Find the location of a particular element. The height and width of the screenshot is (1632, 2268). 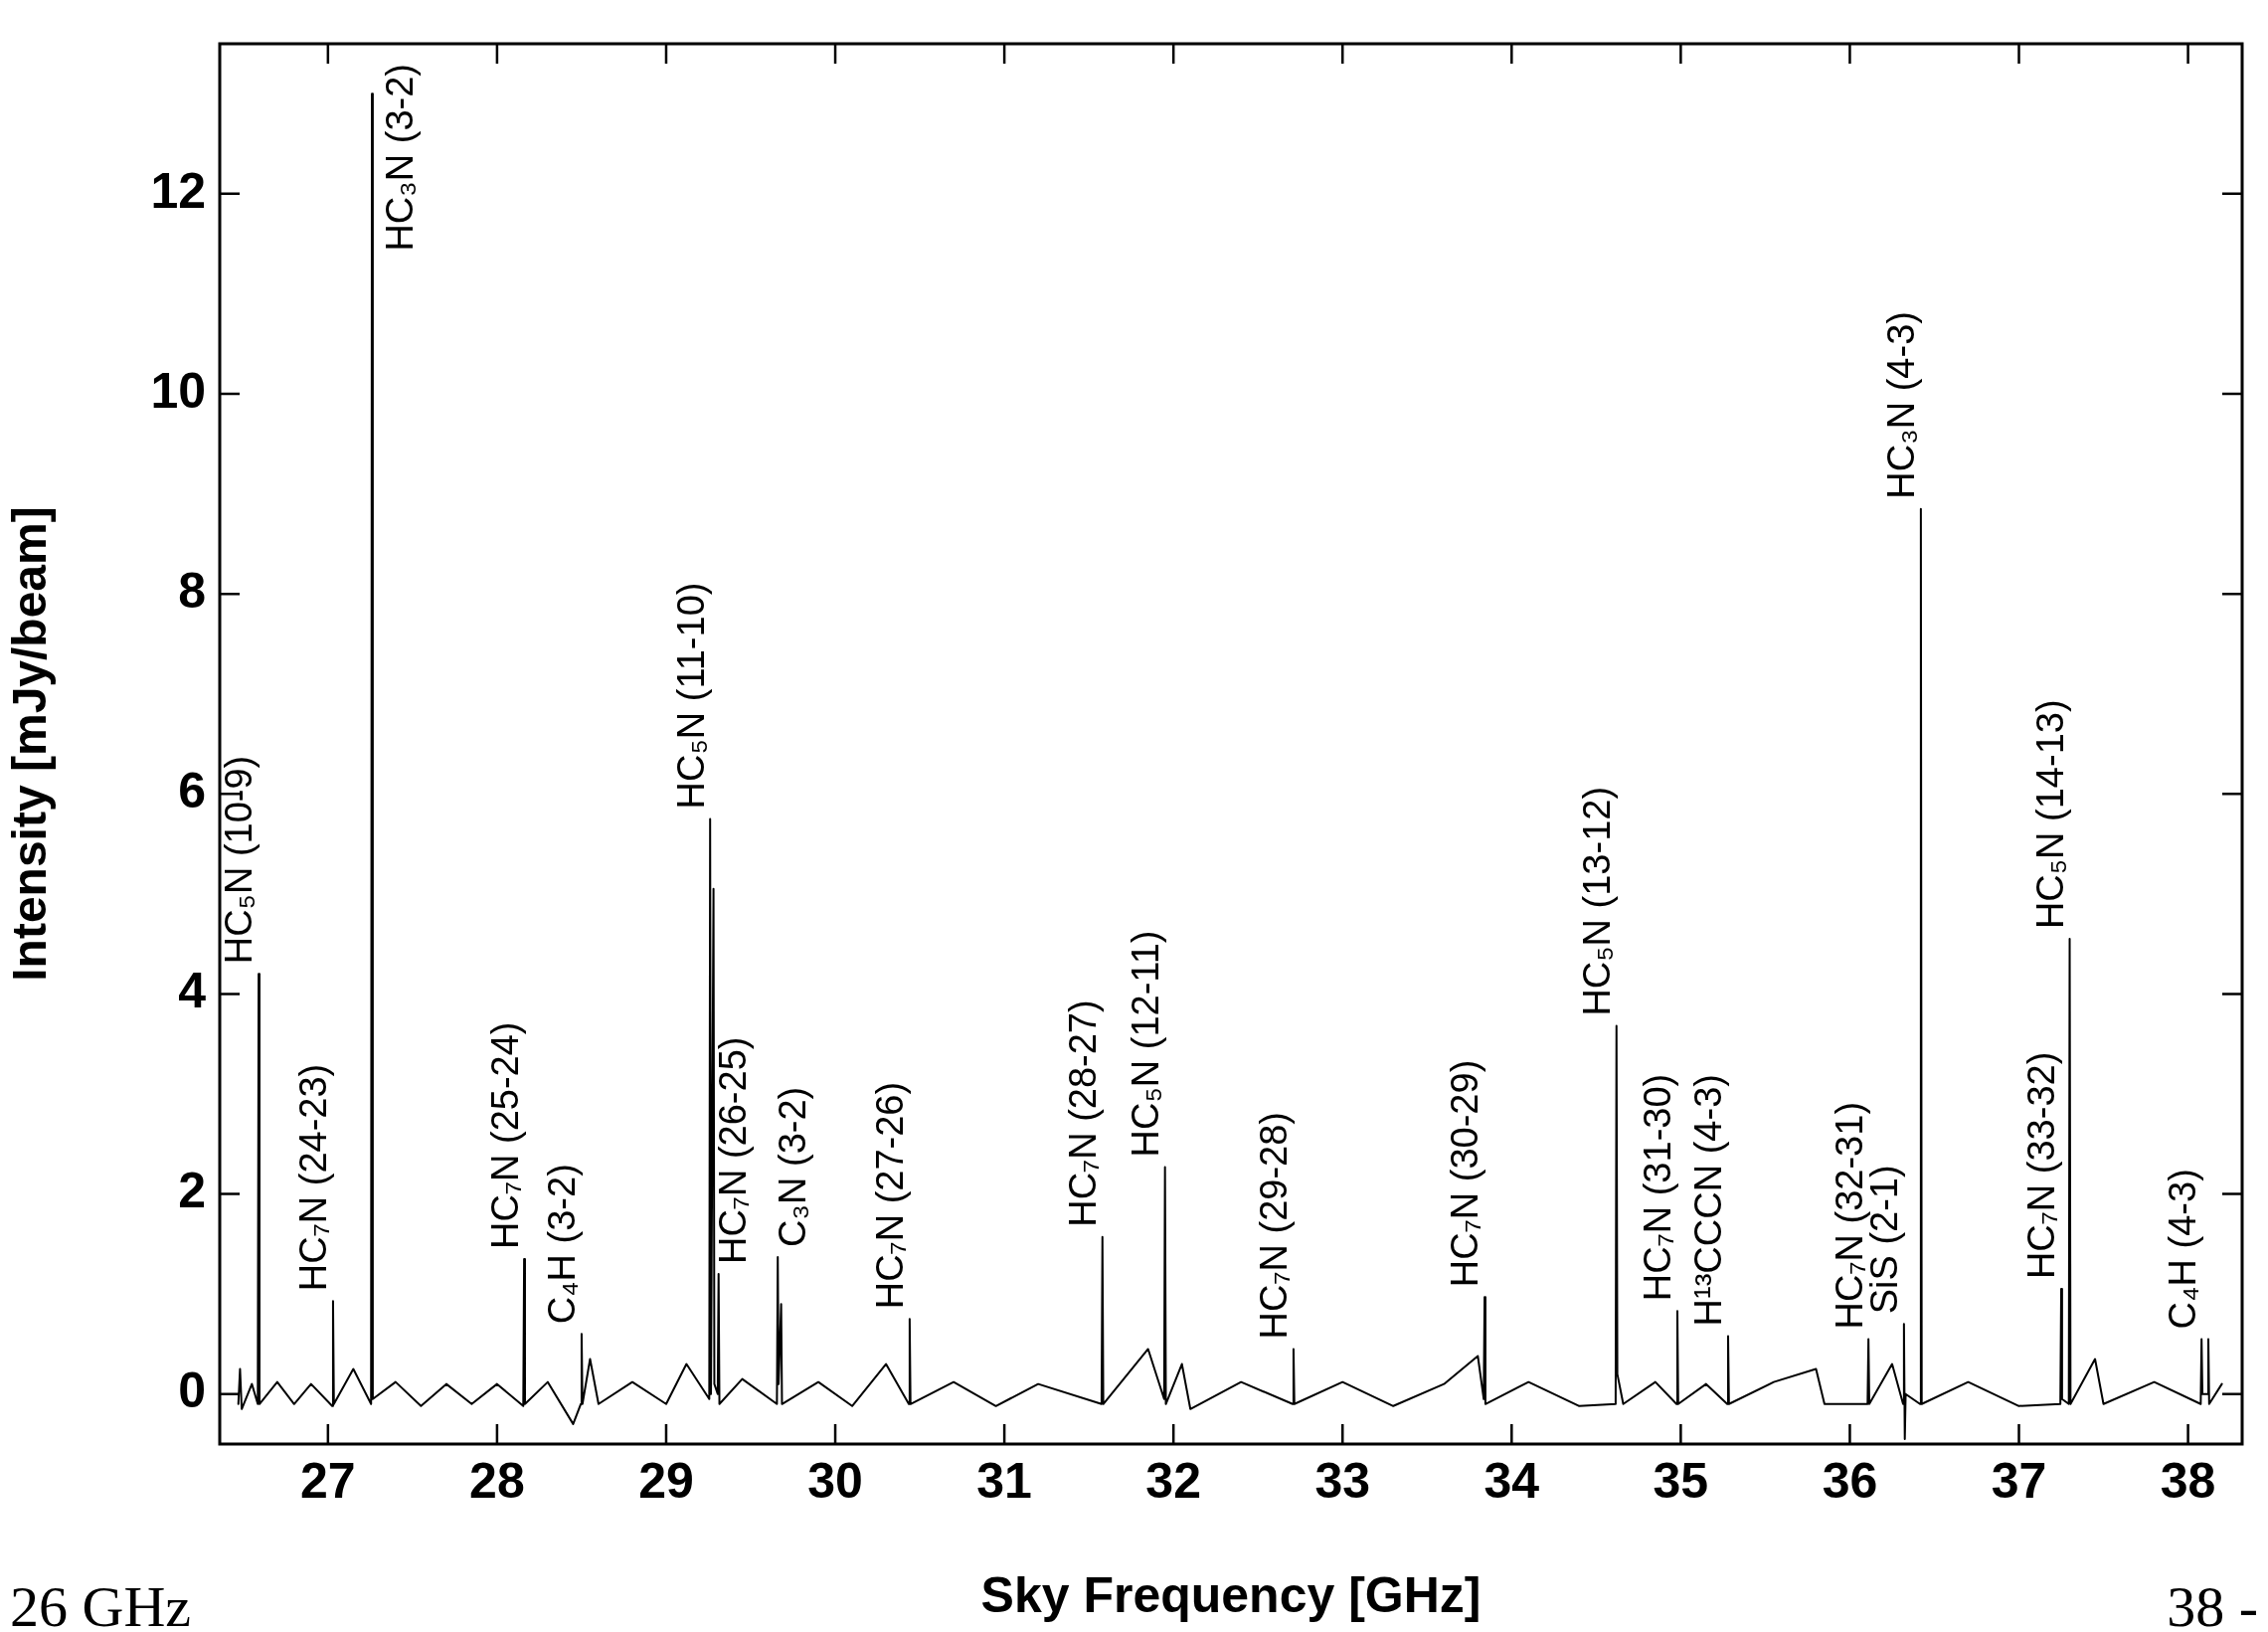

x-tick-label: 31 is located at coordinates (1004, 1481).